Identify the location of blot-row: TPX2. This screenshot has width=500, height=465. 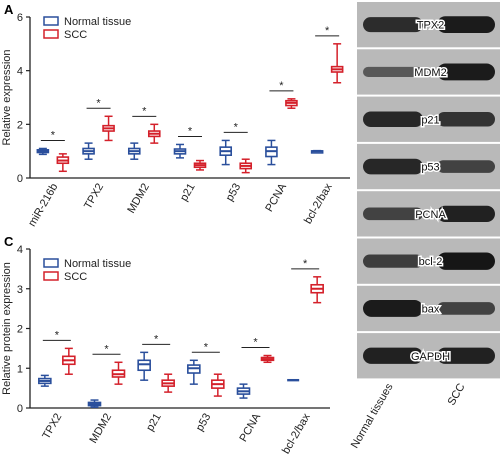
(428, 25).